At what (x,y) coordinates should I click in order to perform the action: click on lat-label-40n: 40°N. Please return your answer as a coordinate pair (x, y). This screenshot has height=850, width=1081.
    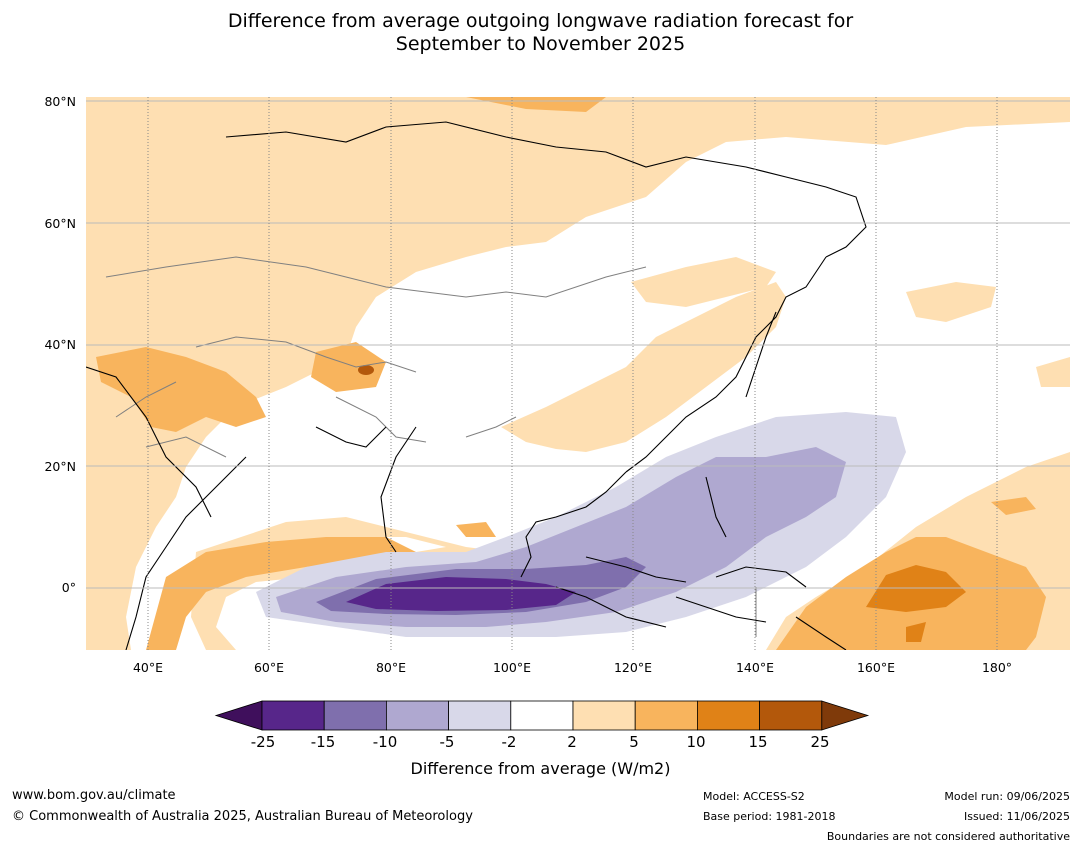
    Looking at the image, I should click on (60, 344).